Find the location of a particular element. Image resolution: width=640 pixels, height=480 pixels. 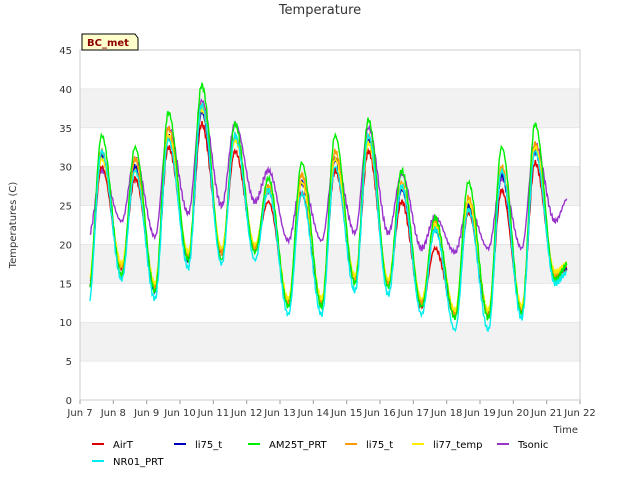

y-tick-label: 25 is located at coordinates (65, 207).